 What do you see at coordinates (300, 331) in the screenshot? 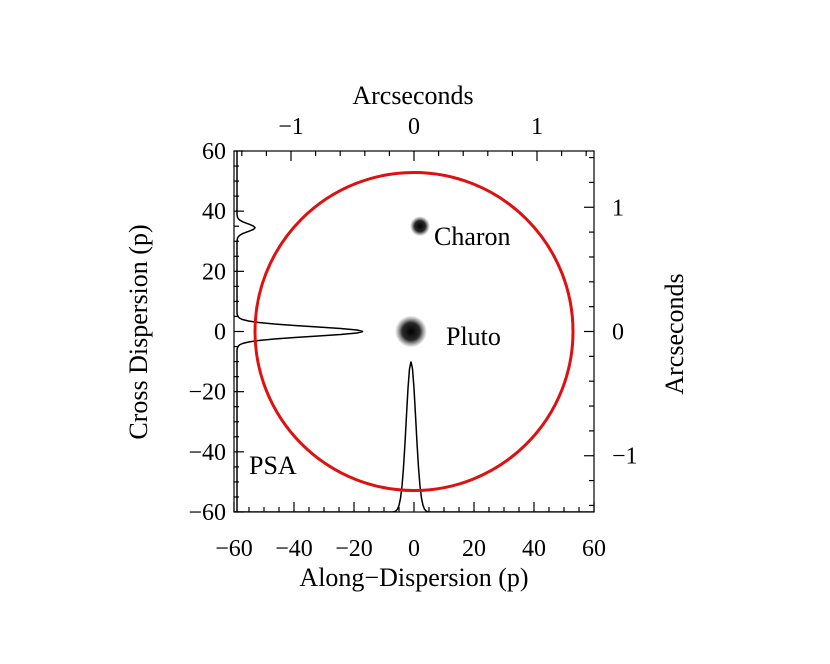
I see `y-profile-line` at bounding box center [300, 331].